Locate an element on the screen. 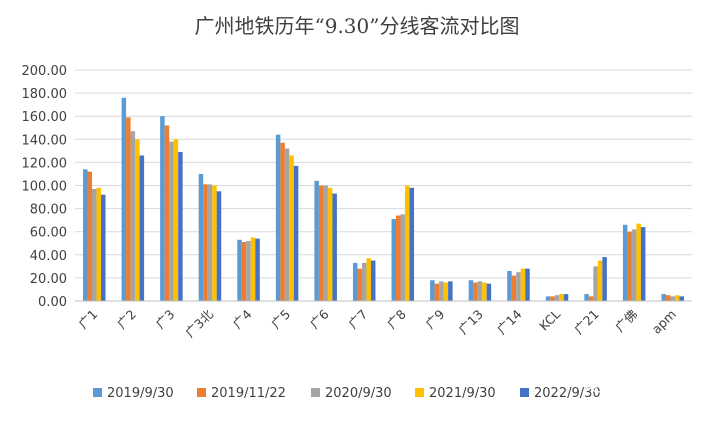 Image resolution: width=714 pixels, height=421 pixels. x-tick-label: 广8 is located at coordinates (396, 318).